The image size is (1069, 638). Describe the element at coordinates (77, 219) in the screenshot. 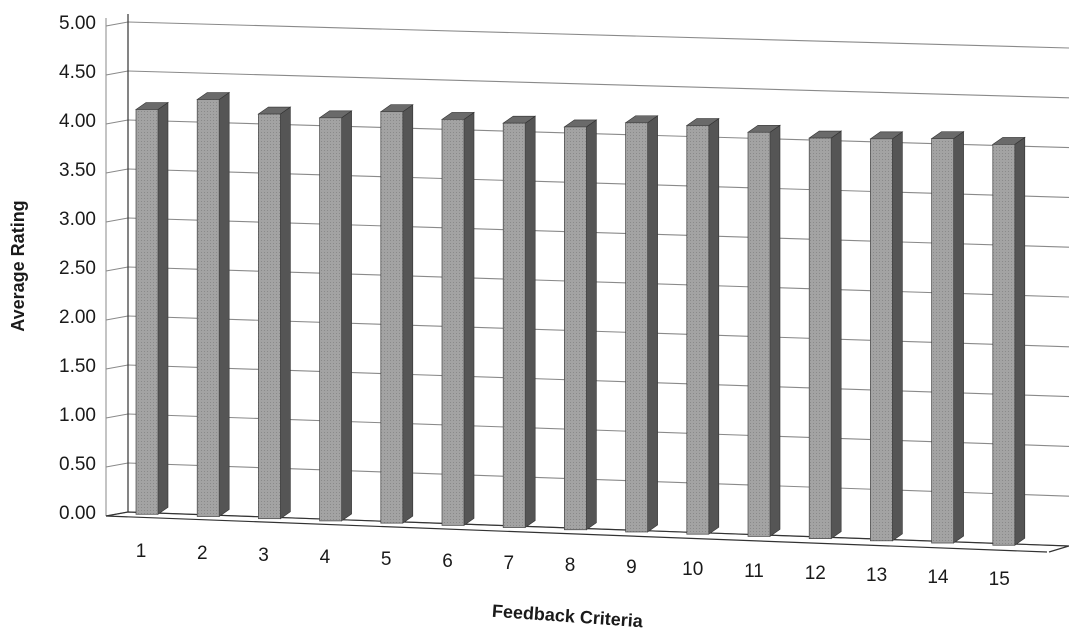

I see `y-tick-label: 3.00` at that location.